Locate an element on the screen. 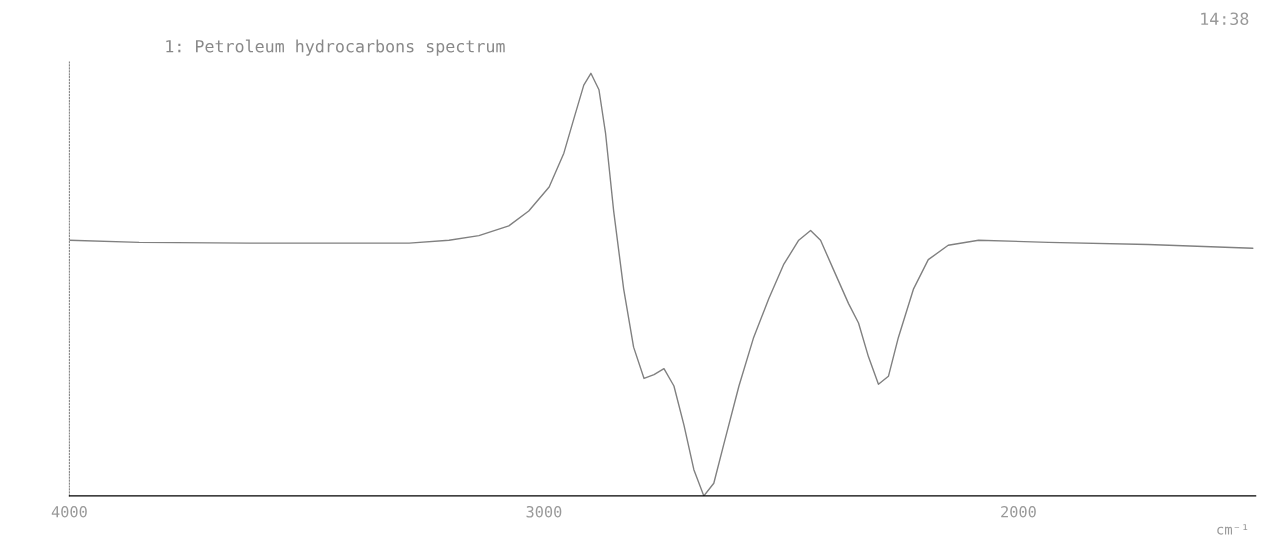 The image size is (1262, 551). chart-title: 1: Petroleum hydrocarbons spectrum is located at coordinates (335, 47).